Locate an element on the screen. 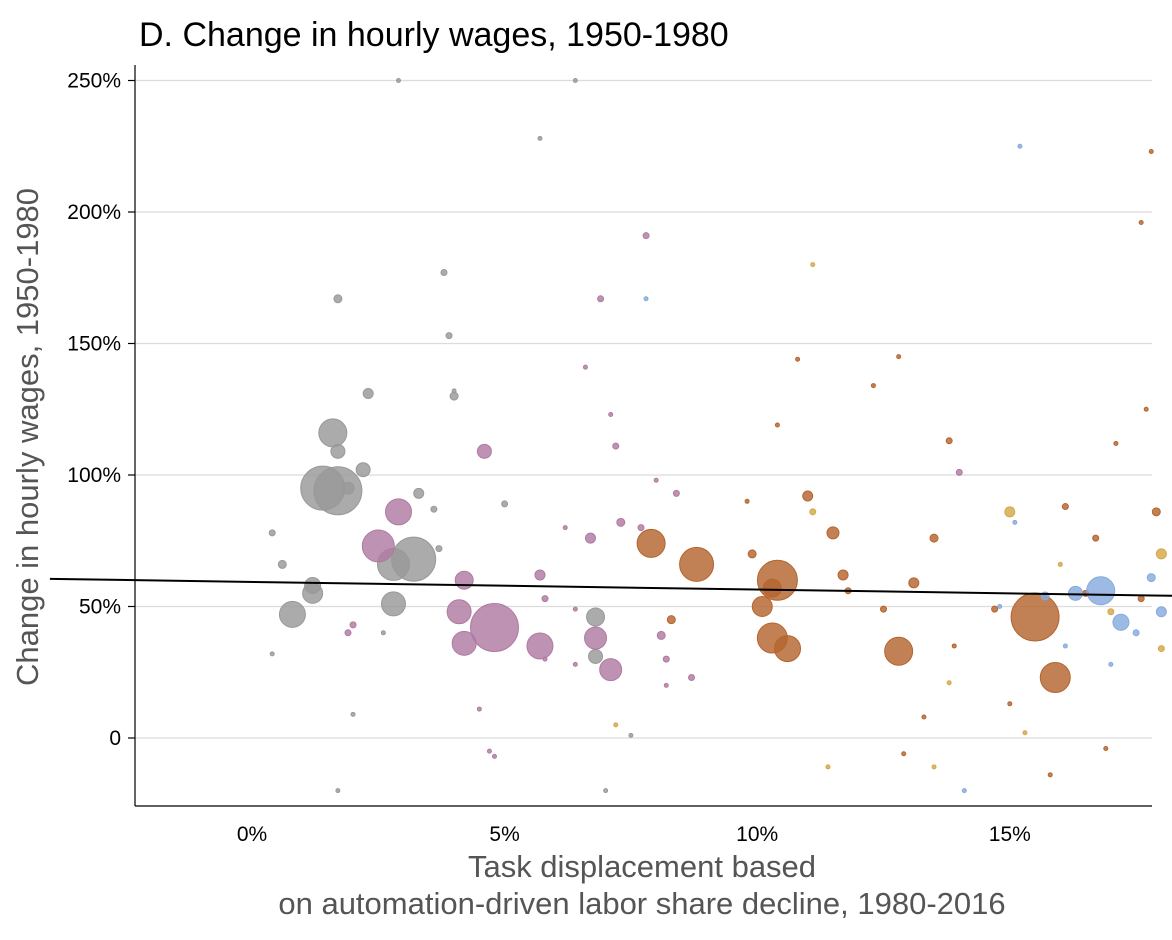 This screenshot has height=940, width=1172. x-tick-label: 10% is located at coordinates (757, 834).